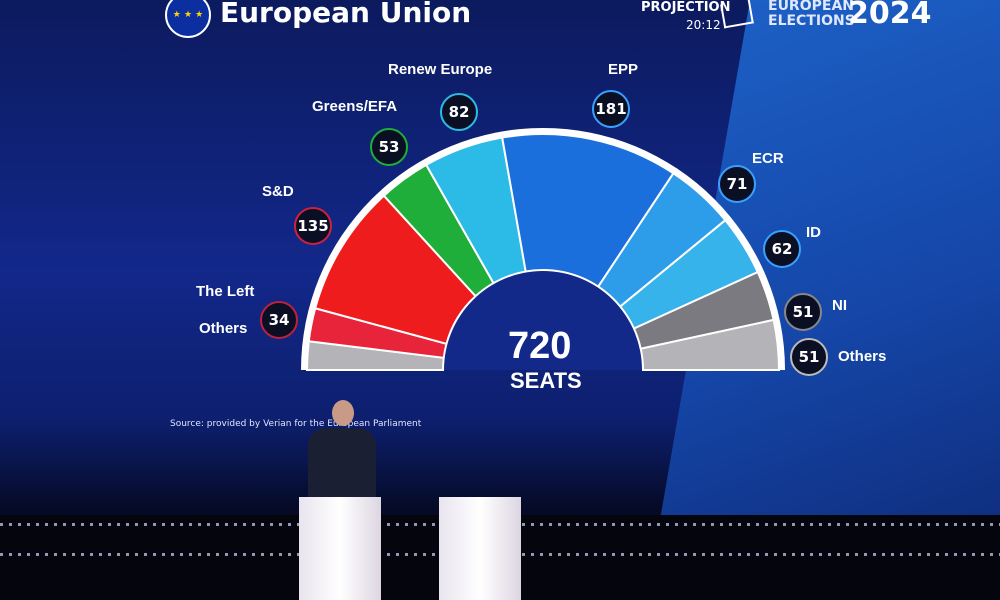 The height and width of the screenshot is (600, 1000). Describe the element at coordinates (813, 232) in the screenshot. I see `label-id: ID` at that location.